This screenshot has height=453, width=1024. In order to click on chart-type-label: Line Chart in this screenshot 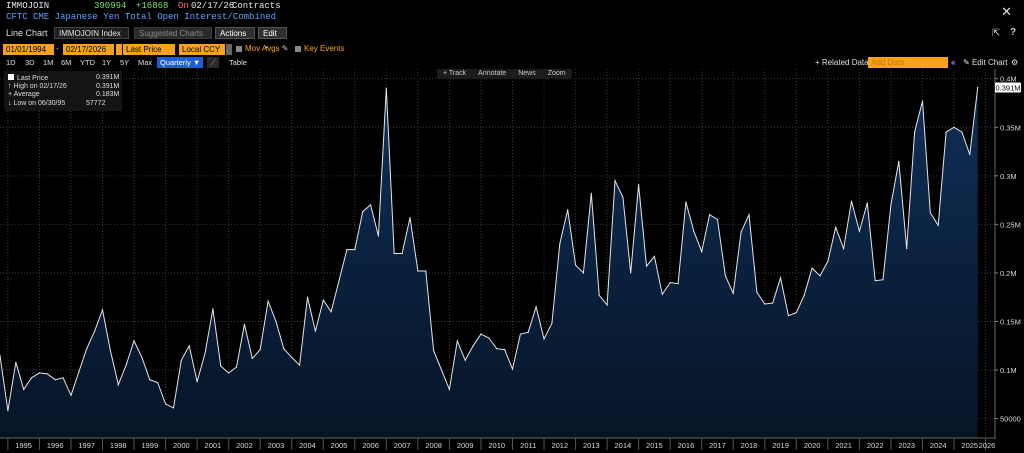, I will do `click(27, 33)`.